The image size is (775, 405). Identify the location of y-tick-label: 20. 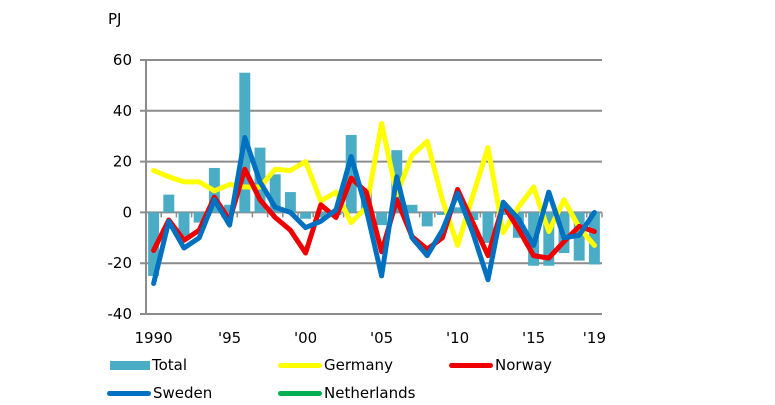
(122, 162).